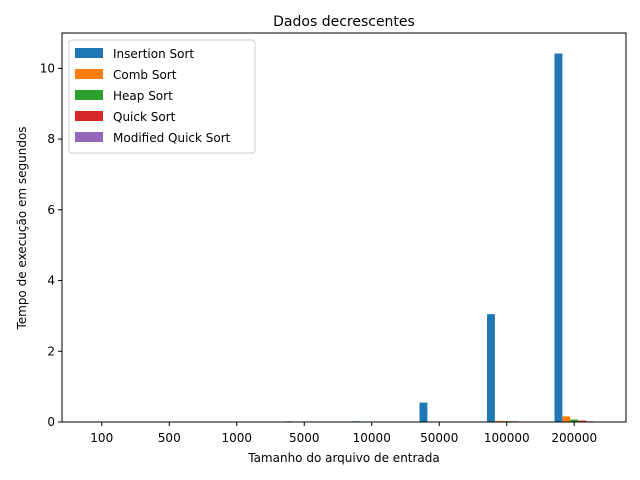  I want to click on legend-label: Quick Sort, so click(144, 117).